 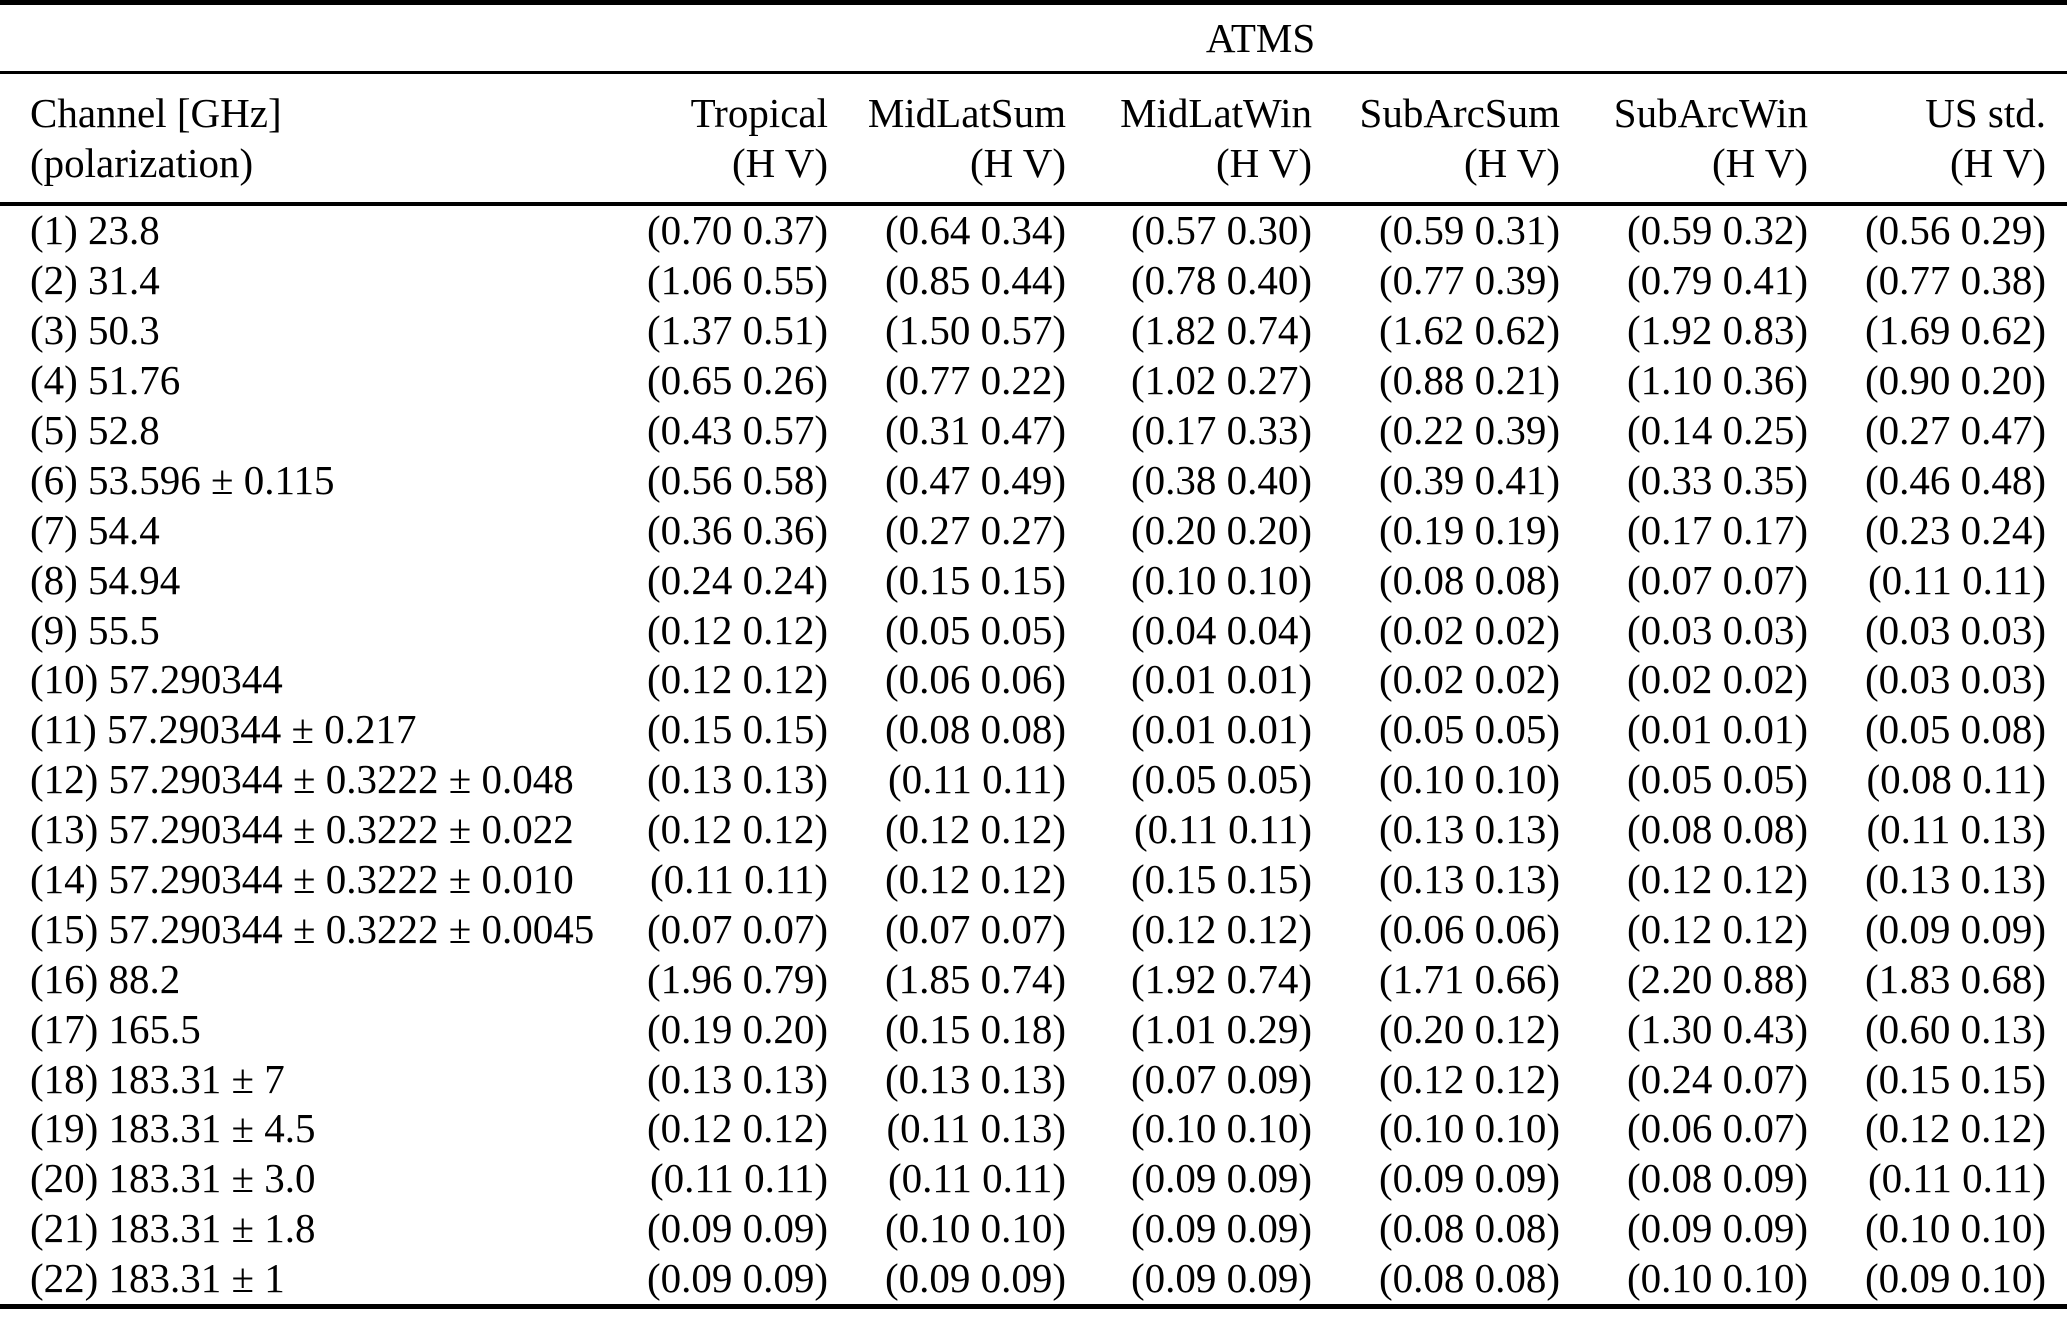 What do you see at coordinates (975, 430) in the screenshot?
I see `hv-value-cell: (0.31 0.47)` at bounding box center [975, 430].